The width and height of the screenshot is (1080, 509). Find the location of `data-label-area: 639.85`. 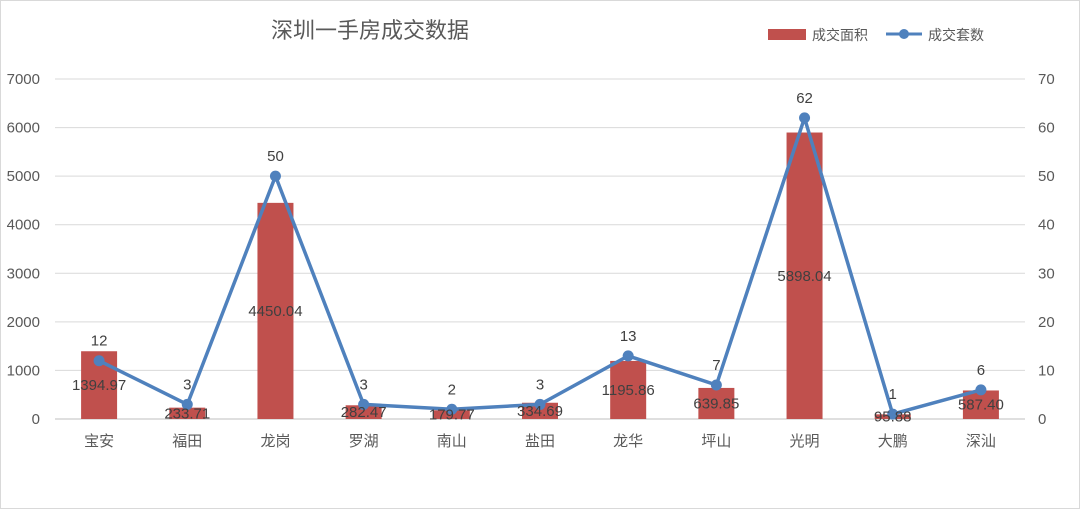

data-label-area: 639.85 is located at coordinates (716, 403).